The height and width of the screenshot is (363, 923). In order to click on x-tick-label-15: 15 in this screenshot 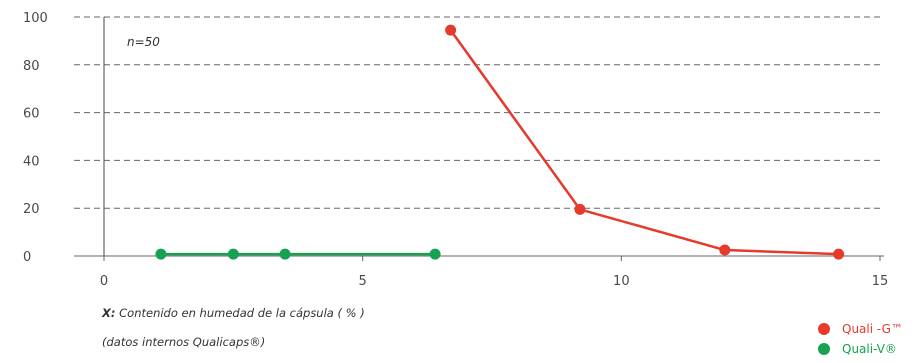, I will do `click(880, 281)`.